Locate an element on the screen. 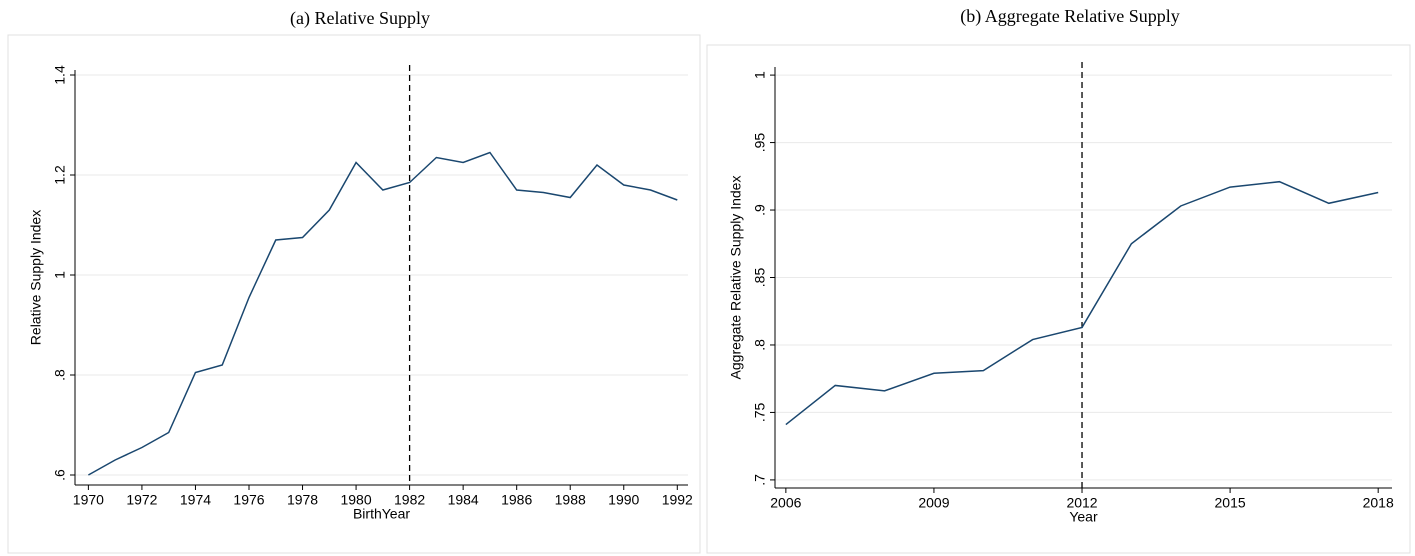  x-tick-label: 1992 is located at coordinates (677, 500).